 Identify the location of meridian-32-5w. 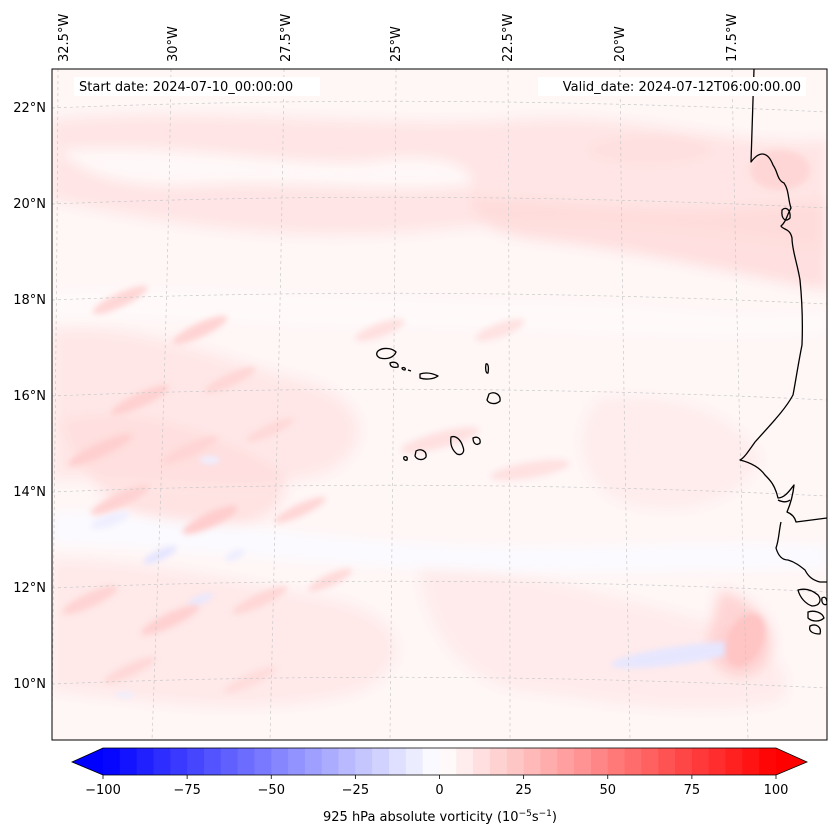
(55, 404).